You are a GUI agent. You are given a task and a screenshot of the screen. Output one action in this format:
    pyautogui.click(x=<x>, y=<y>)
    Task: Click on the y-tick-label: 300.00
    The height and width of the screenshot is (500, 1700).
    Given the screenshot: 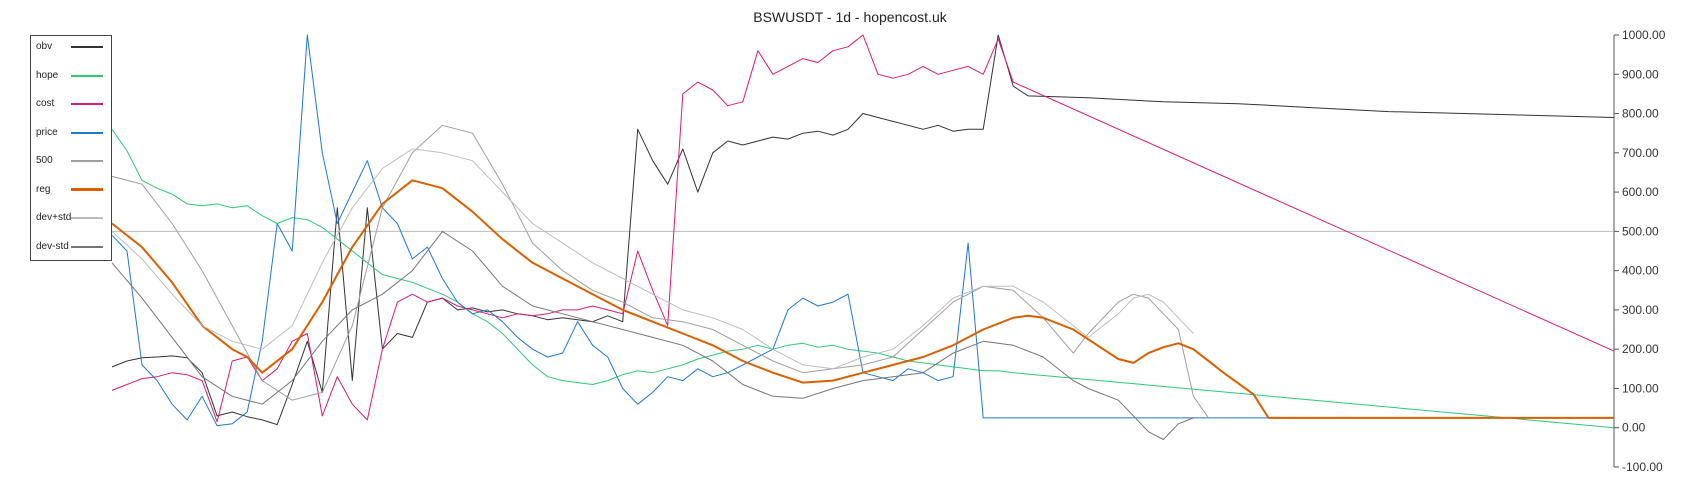 What is the action you would take?
    pyautogui.click(x=1640, y=310)
    